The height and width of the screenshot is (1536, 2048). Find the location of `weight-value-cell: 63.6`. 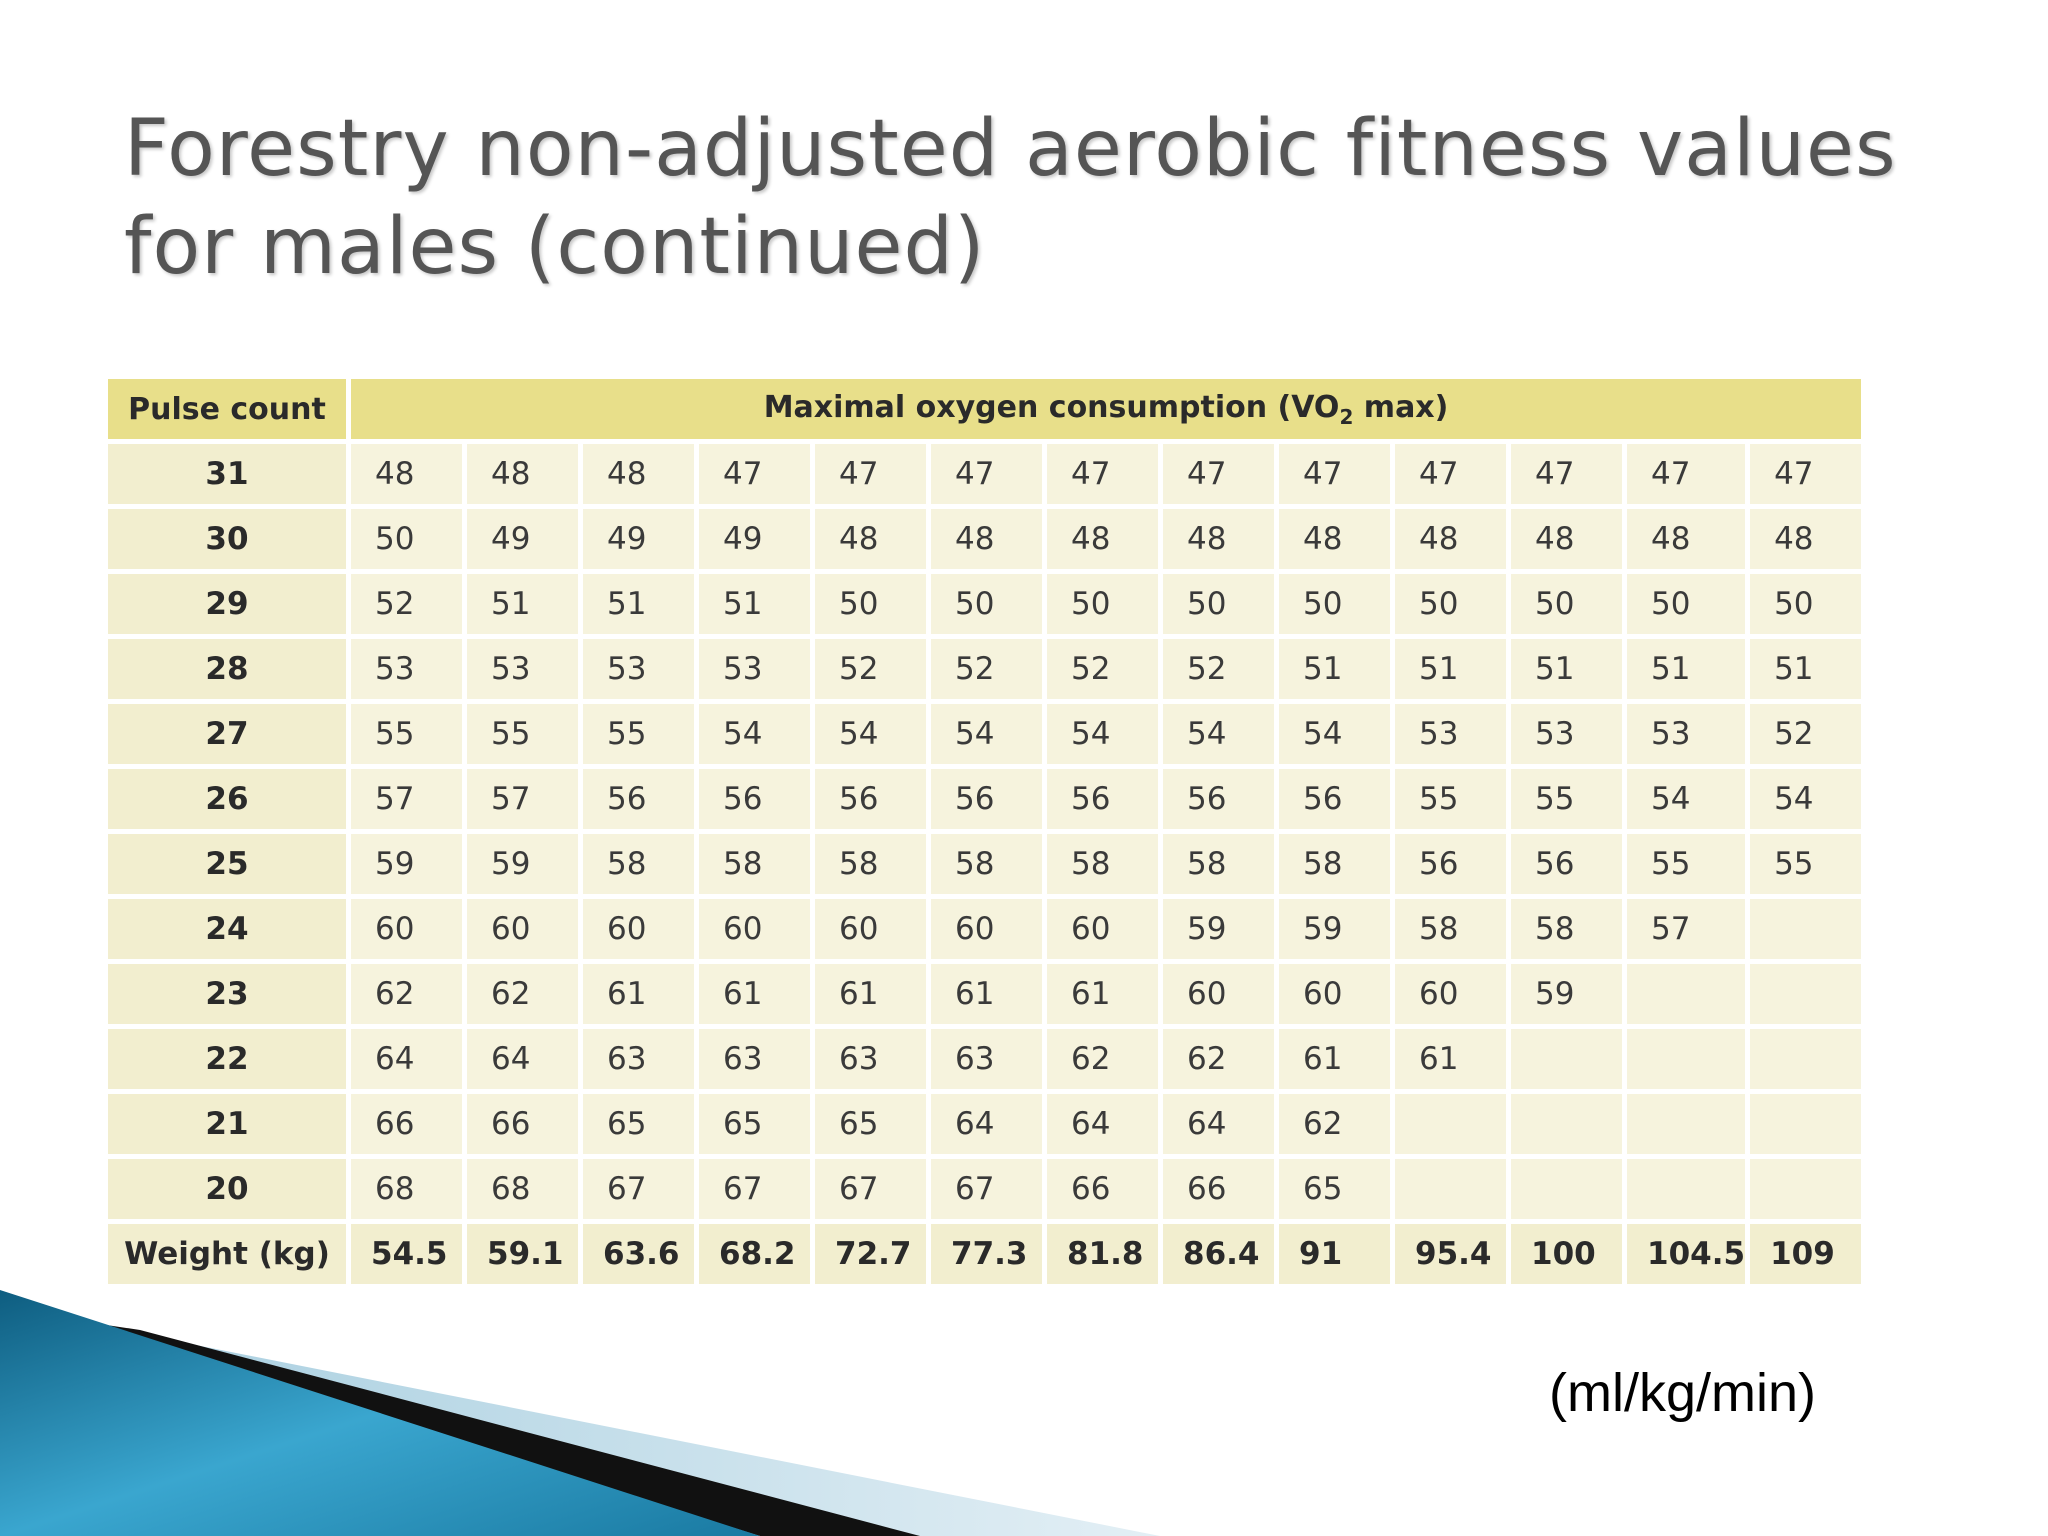

weight-value-cell: 63.6 is located at coordinates (638, 1254).